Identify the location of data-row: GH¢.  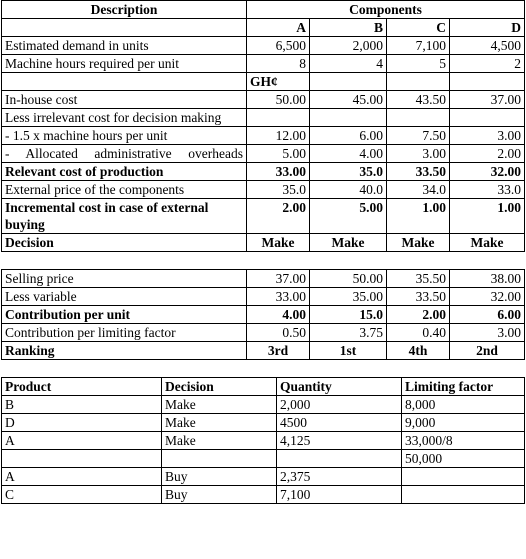
(263, 81).